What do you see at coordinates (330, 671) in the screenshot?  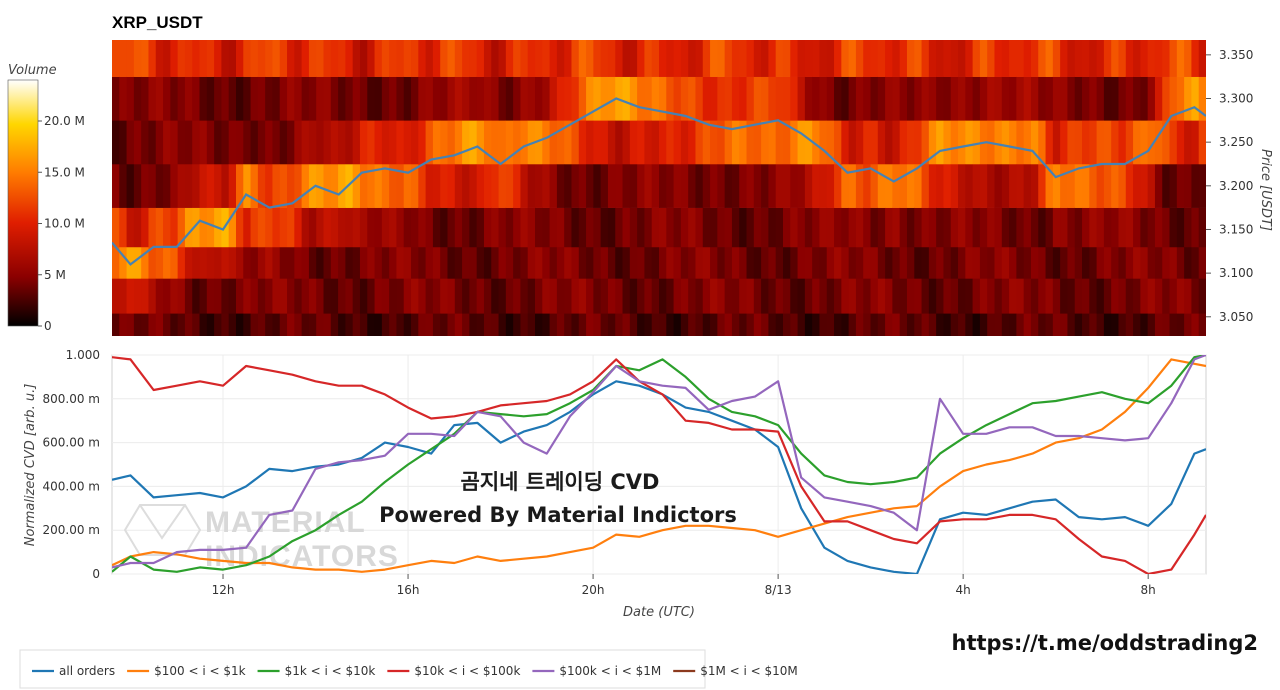 I see `legend-label: $1k < i < $10k` at bounding box center [330, 671].